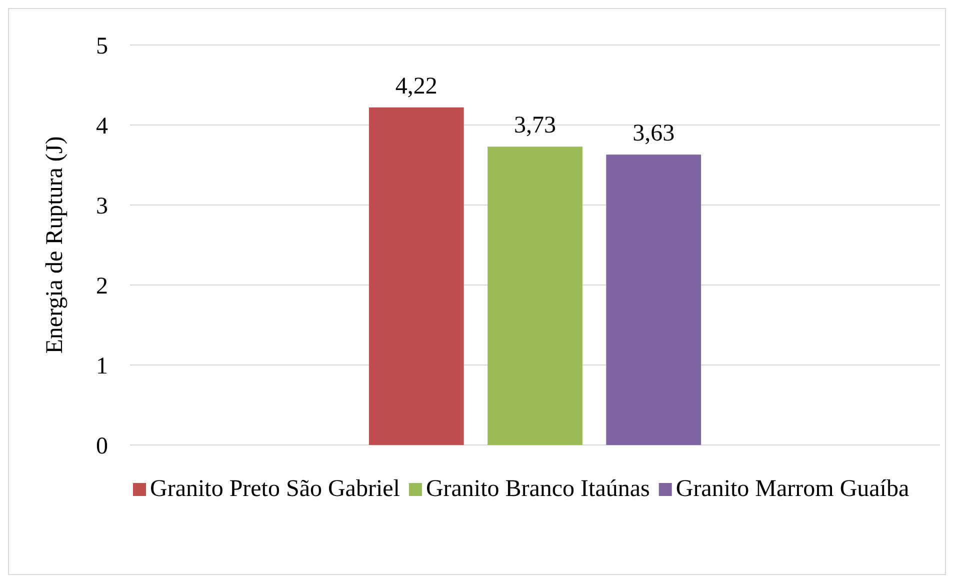  I want to click on y-tick-label: 5, so click(102, 46).